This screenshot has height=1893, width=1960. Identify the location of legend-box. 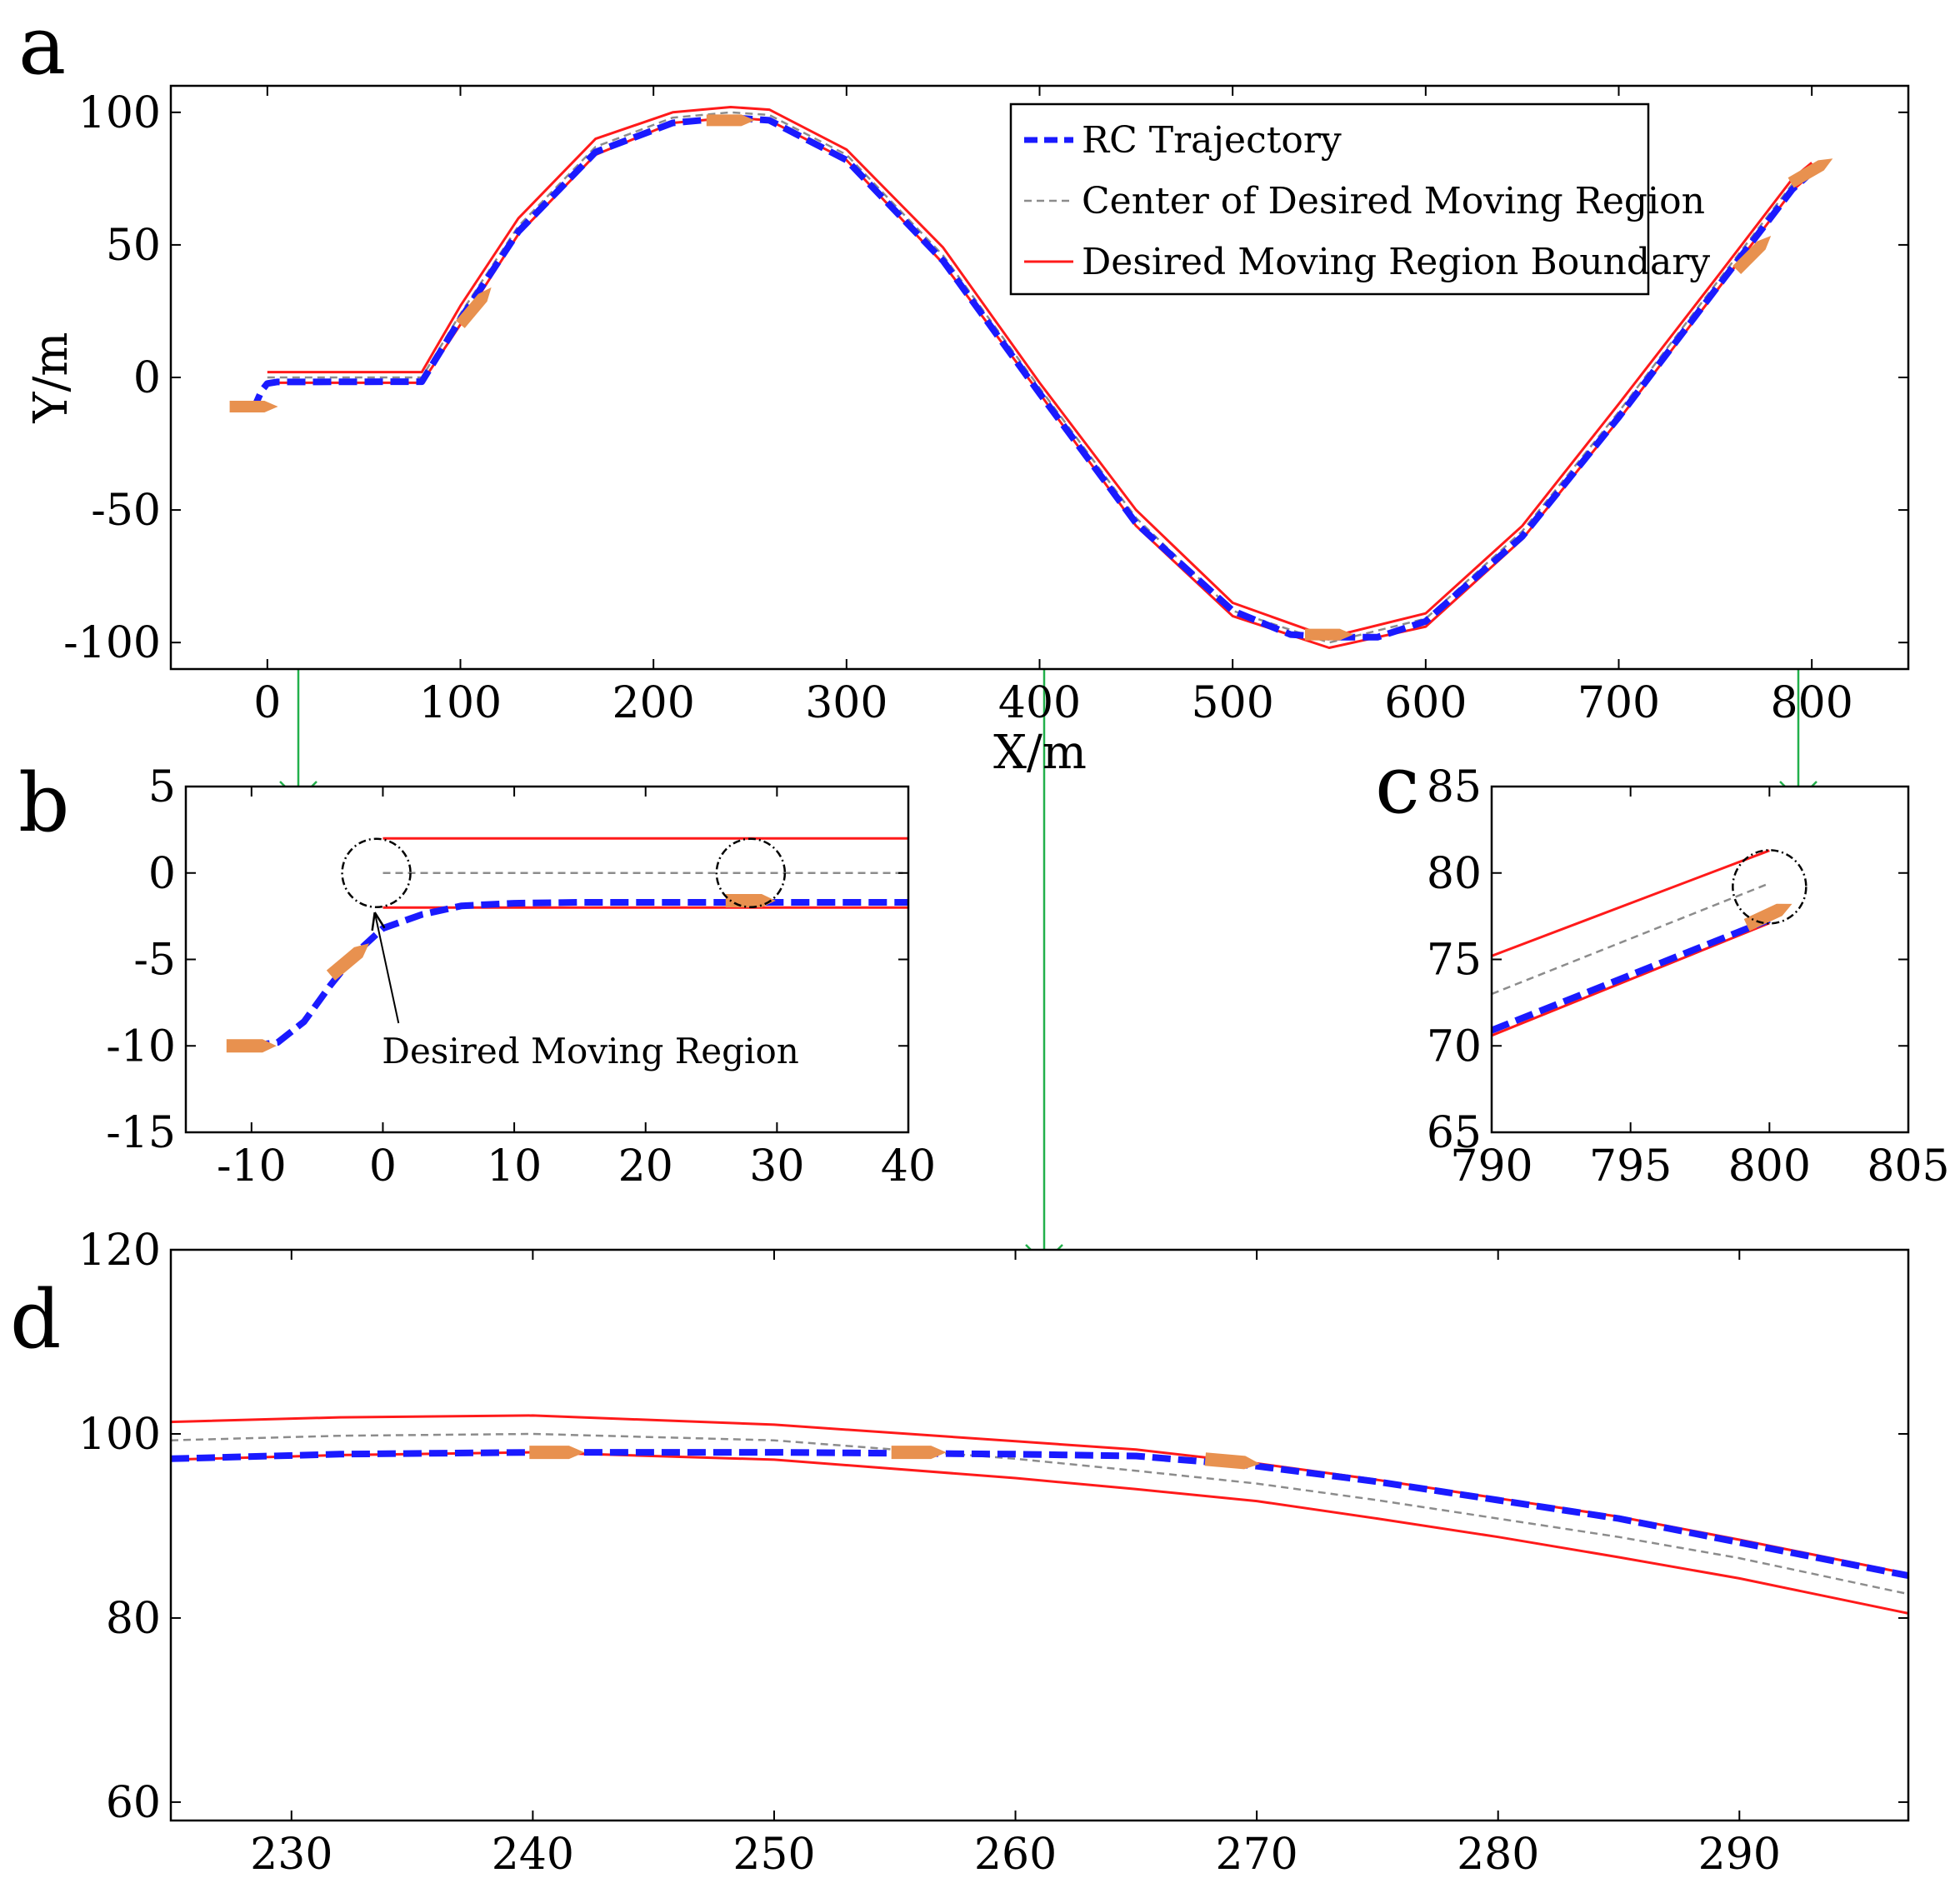
(1329, 199).